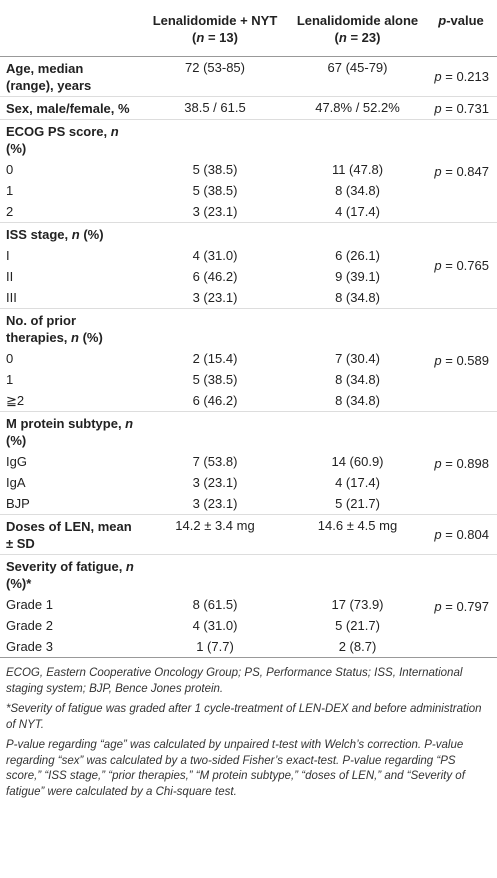  Describe the element at coordinates (248, 504) in the screenshot. I see `sub-row: BJP 3 (23.1) 5 (21.7)` at that location.